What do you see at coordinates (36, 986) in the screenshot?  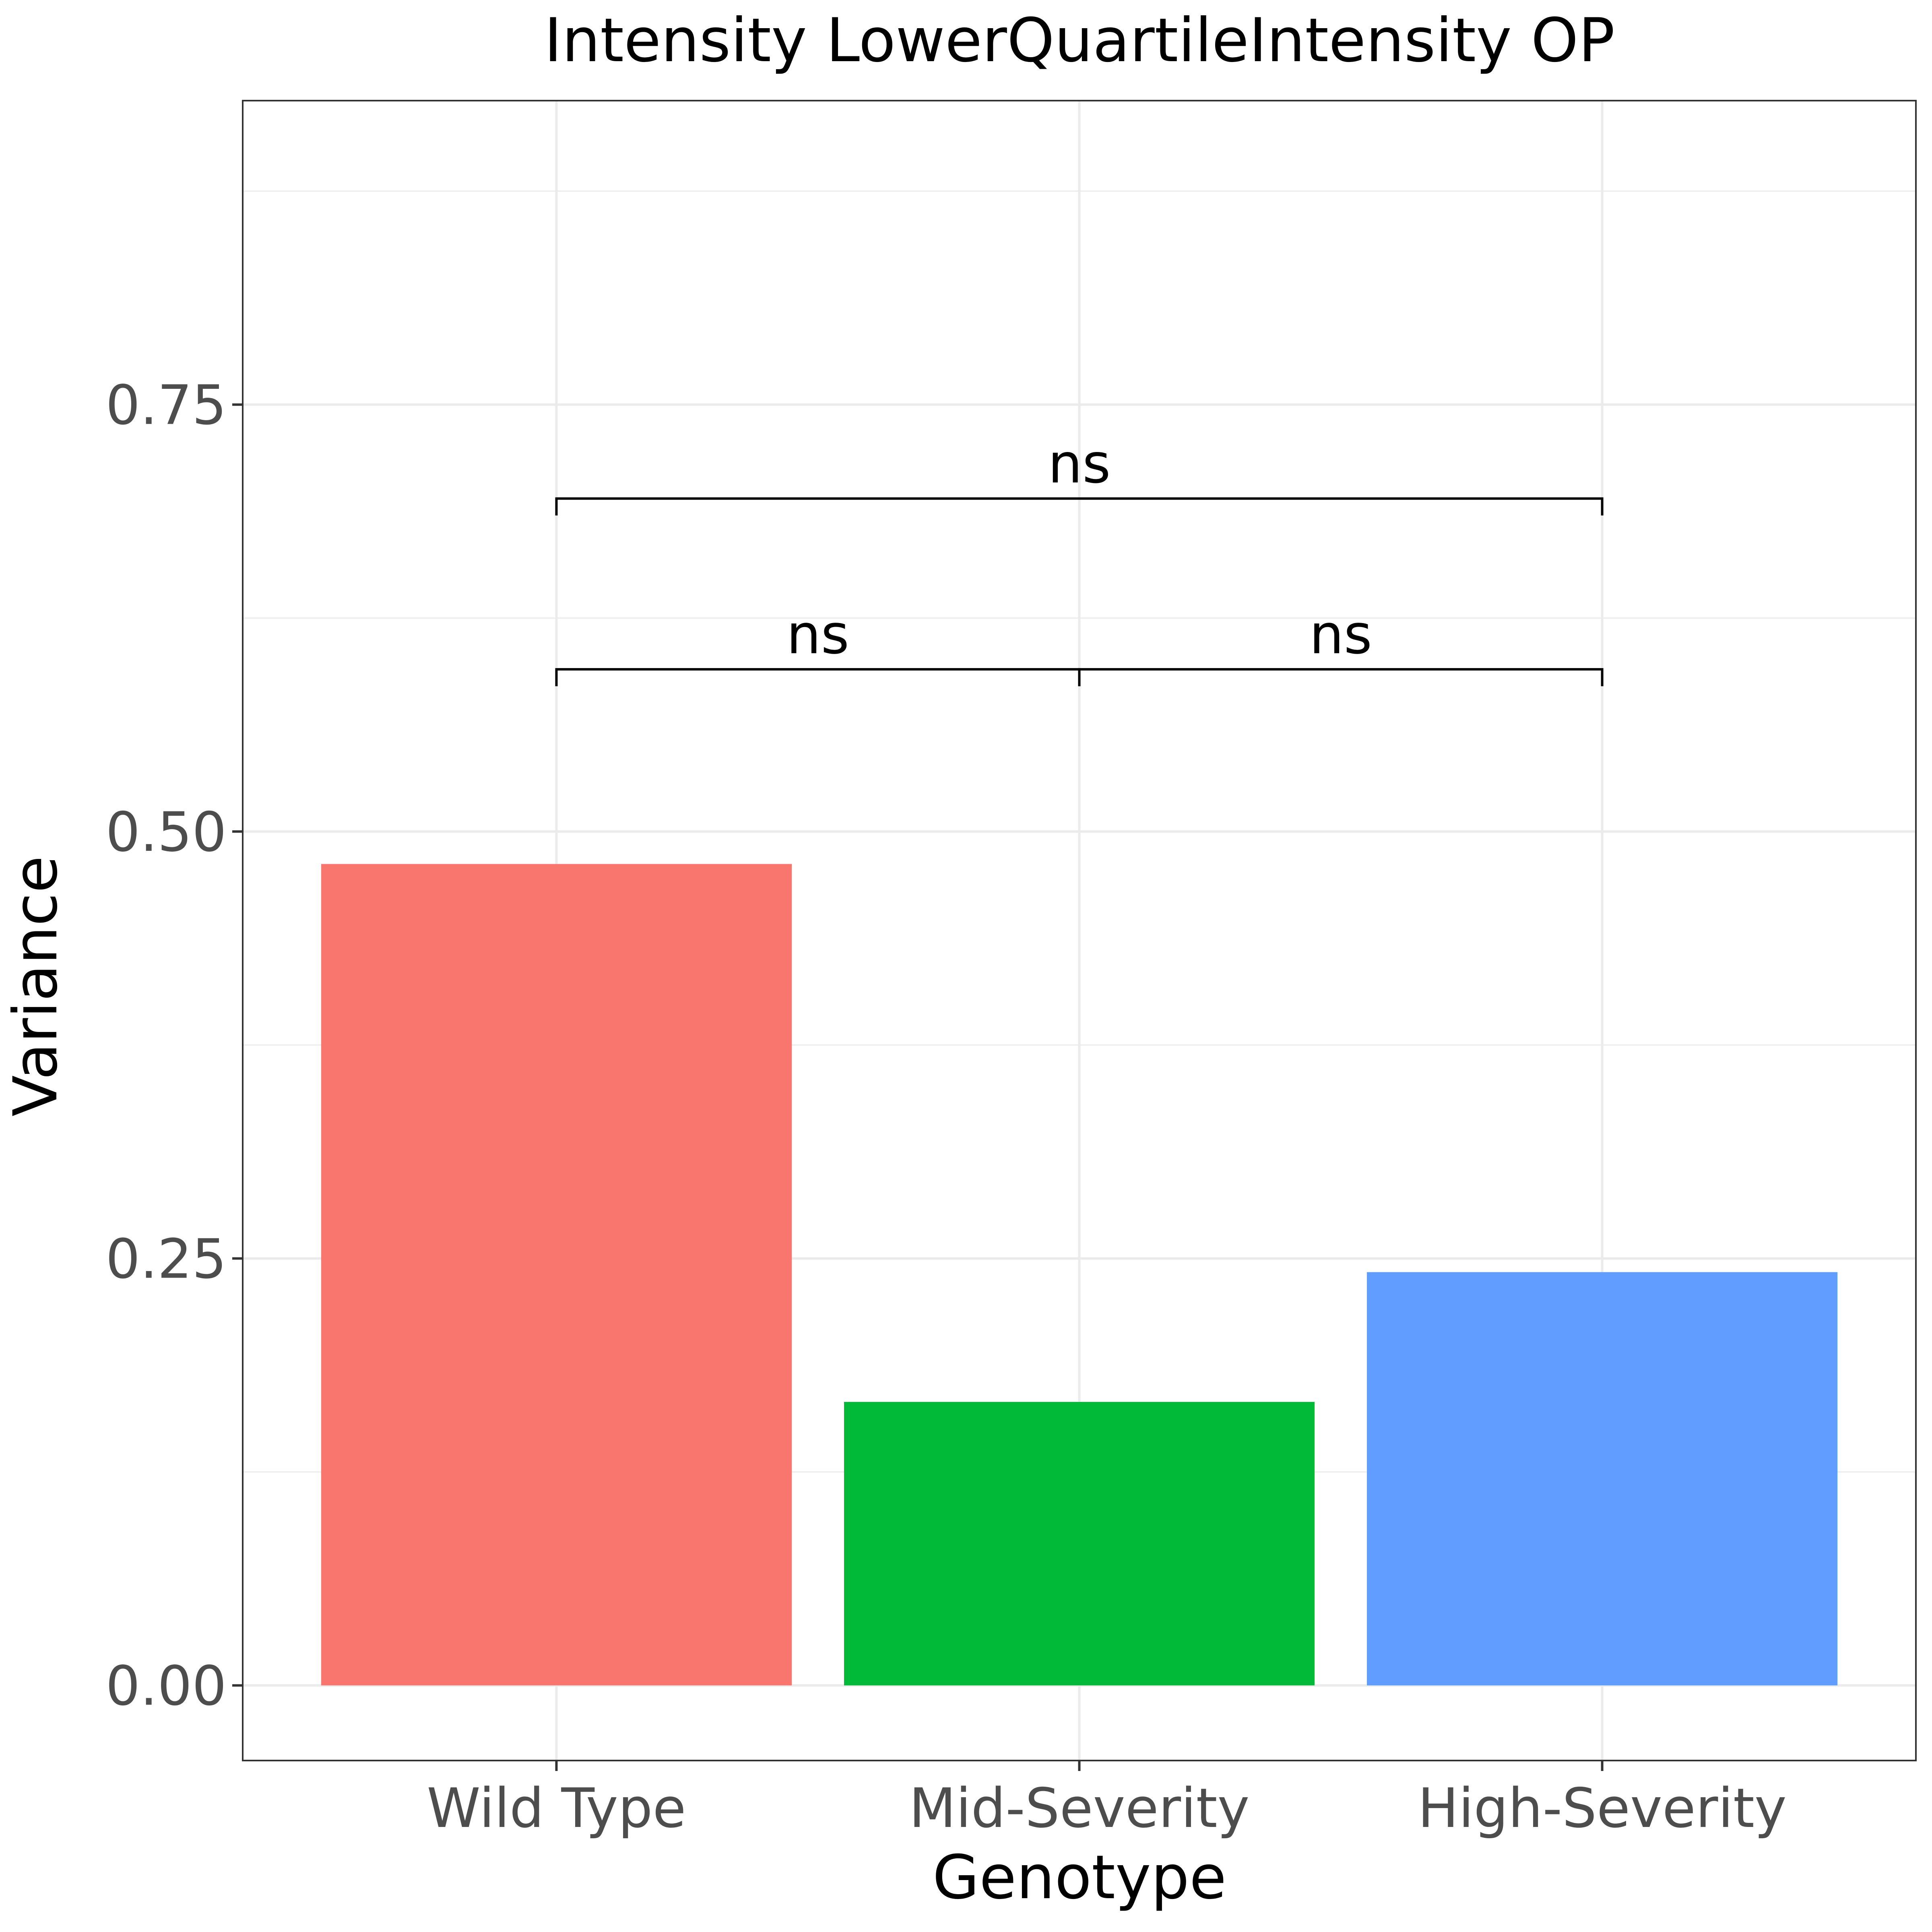 I see `y-axis-title: Variance` at bounding box center [36, 986].